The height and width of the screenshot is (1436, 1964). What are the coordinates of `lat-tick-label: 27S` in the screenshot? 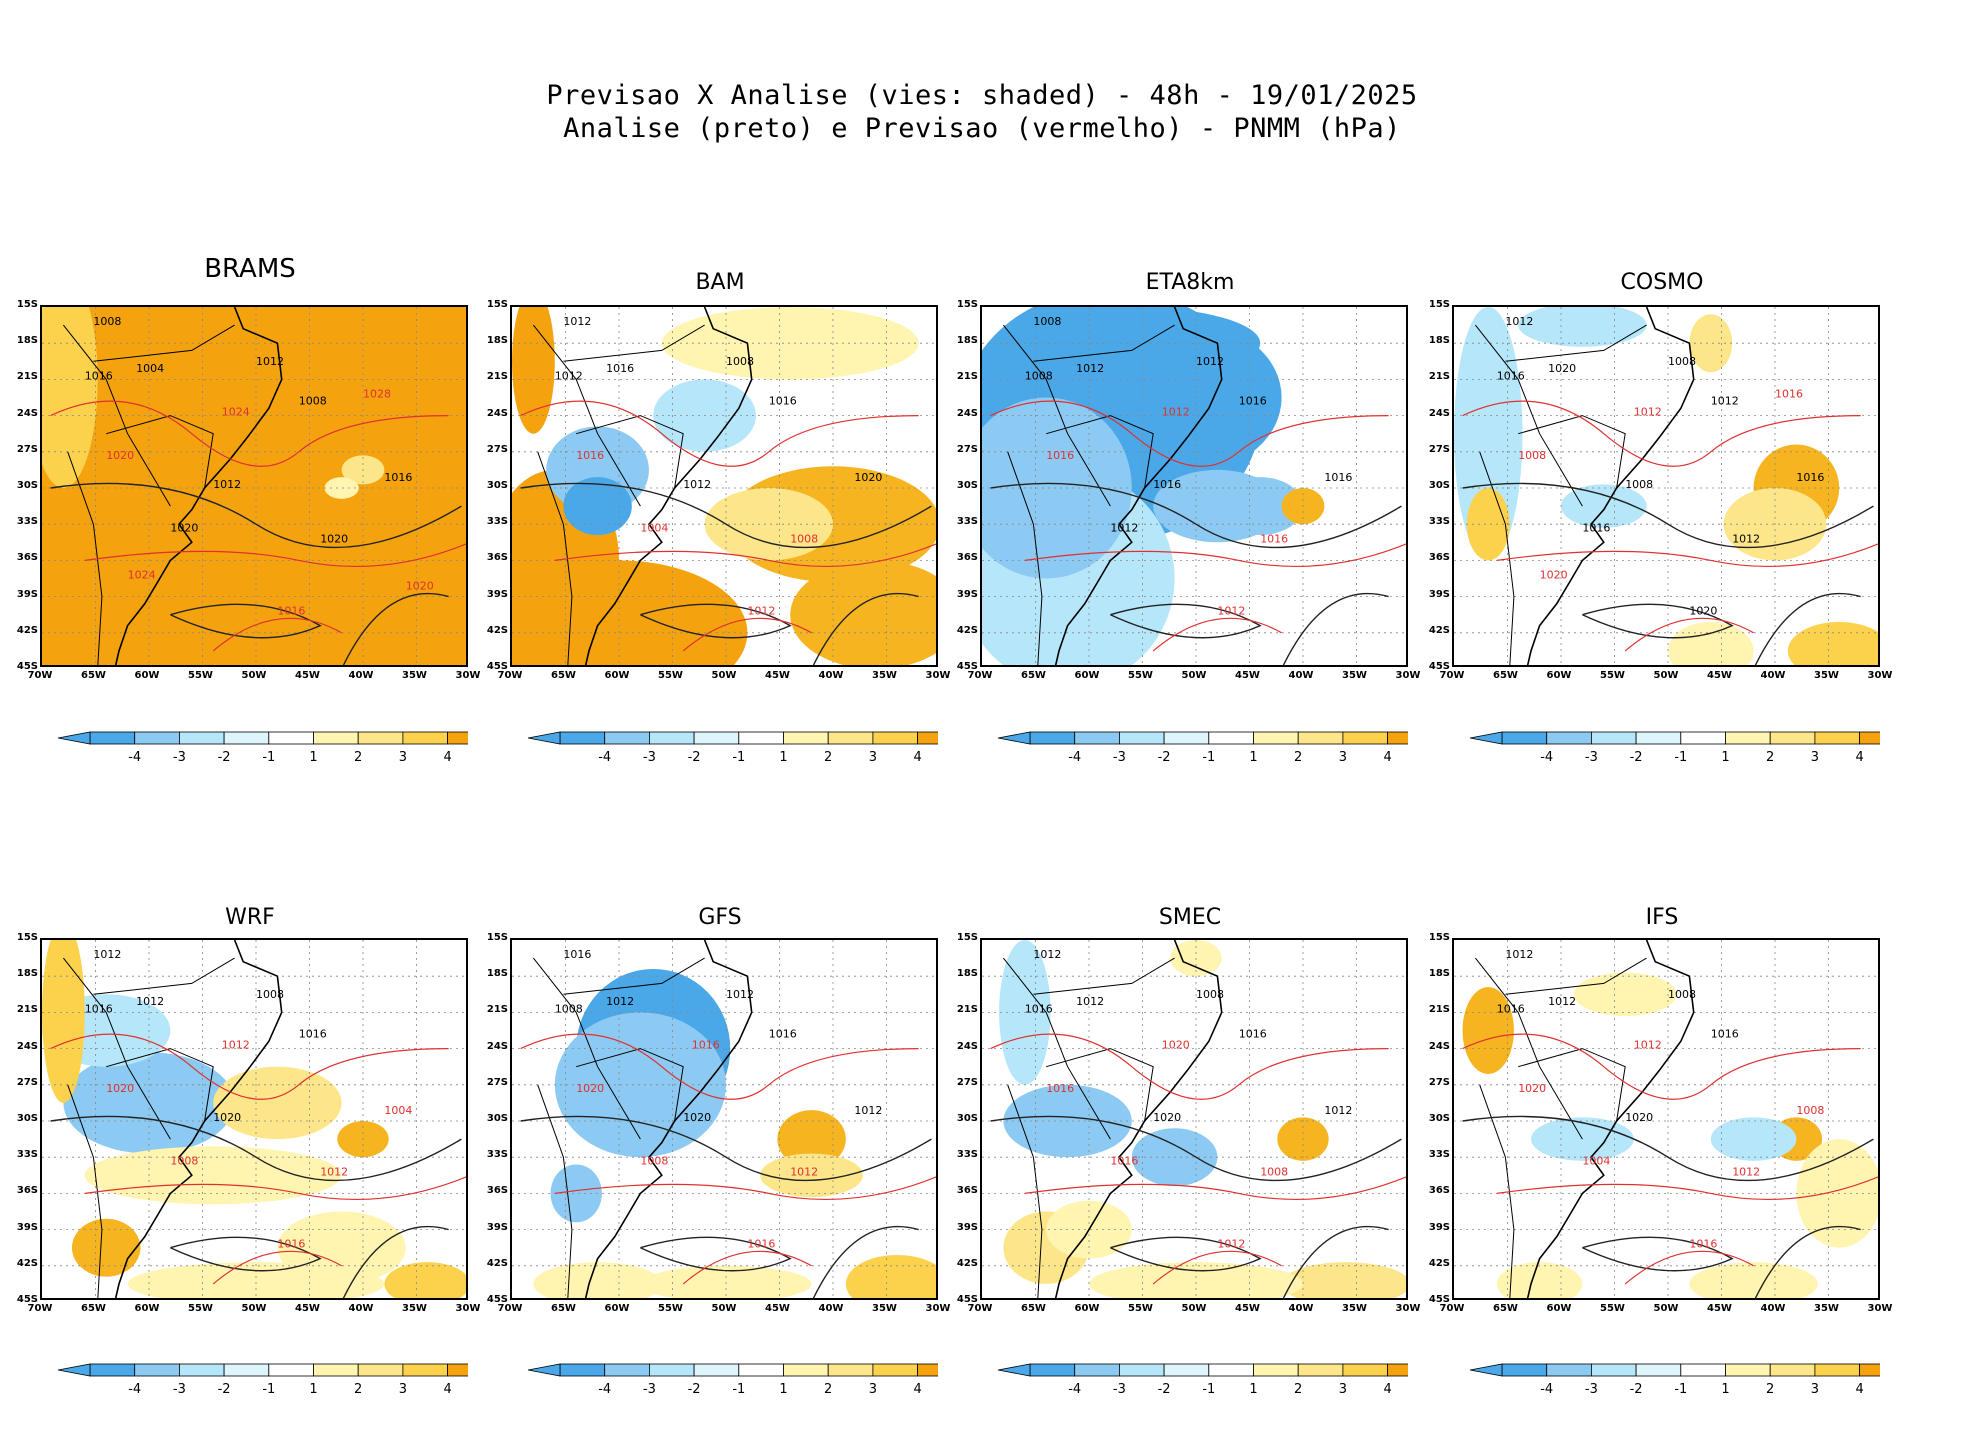 It's located at (1439, 1082).